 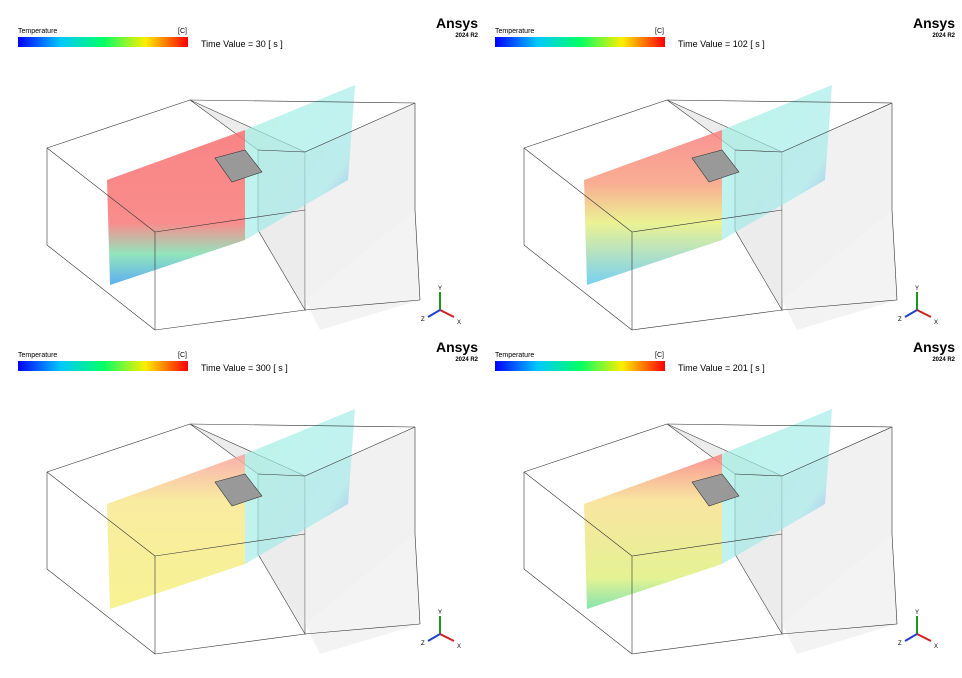 I want to click on time-label: Time Value = 300 [ s ], so click(x=244, y=368).